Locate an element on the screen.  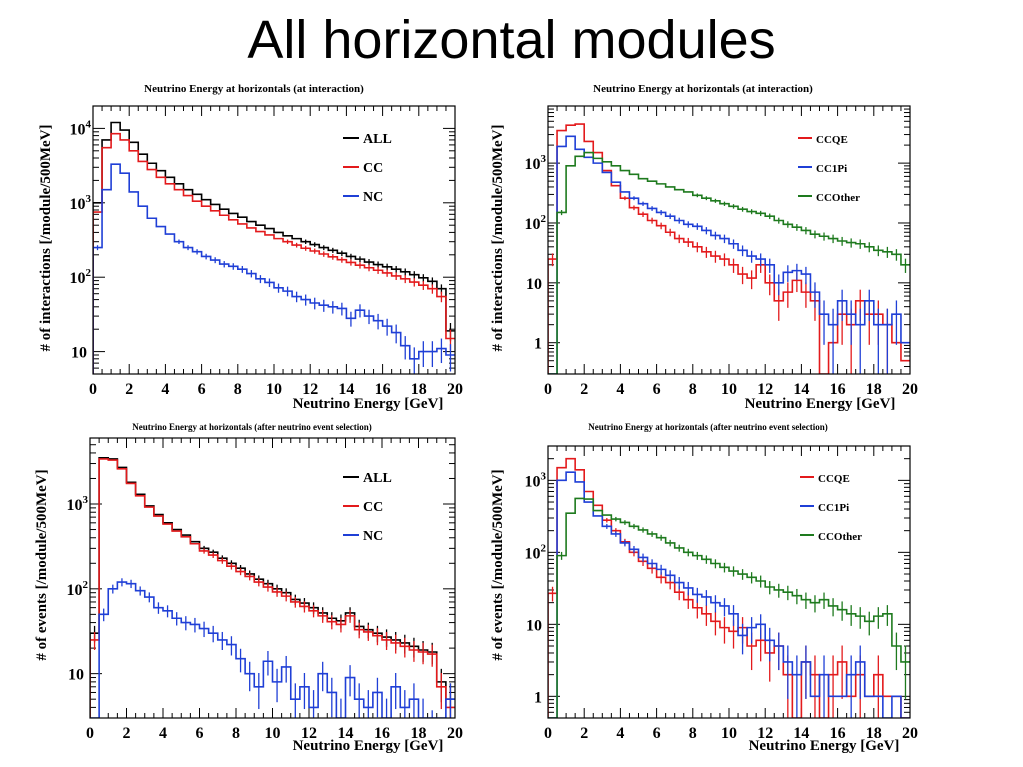
y-tick-label: 10⁴ is located at coordinates (81, 128).